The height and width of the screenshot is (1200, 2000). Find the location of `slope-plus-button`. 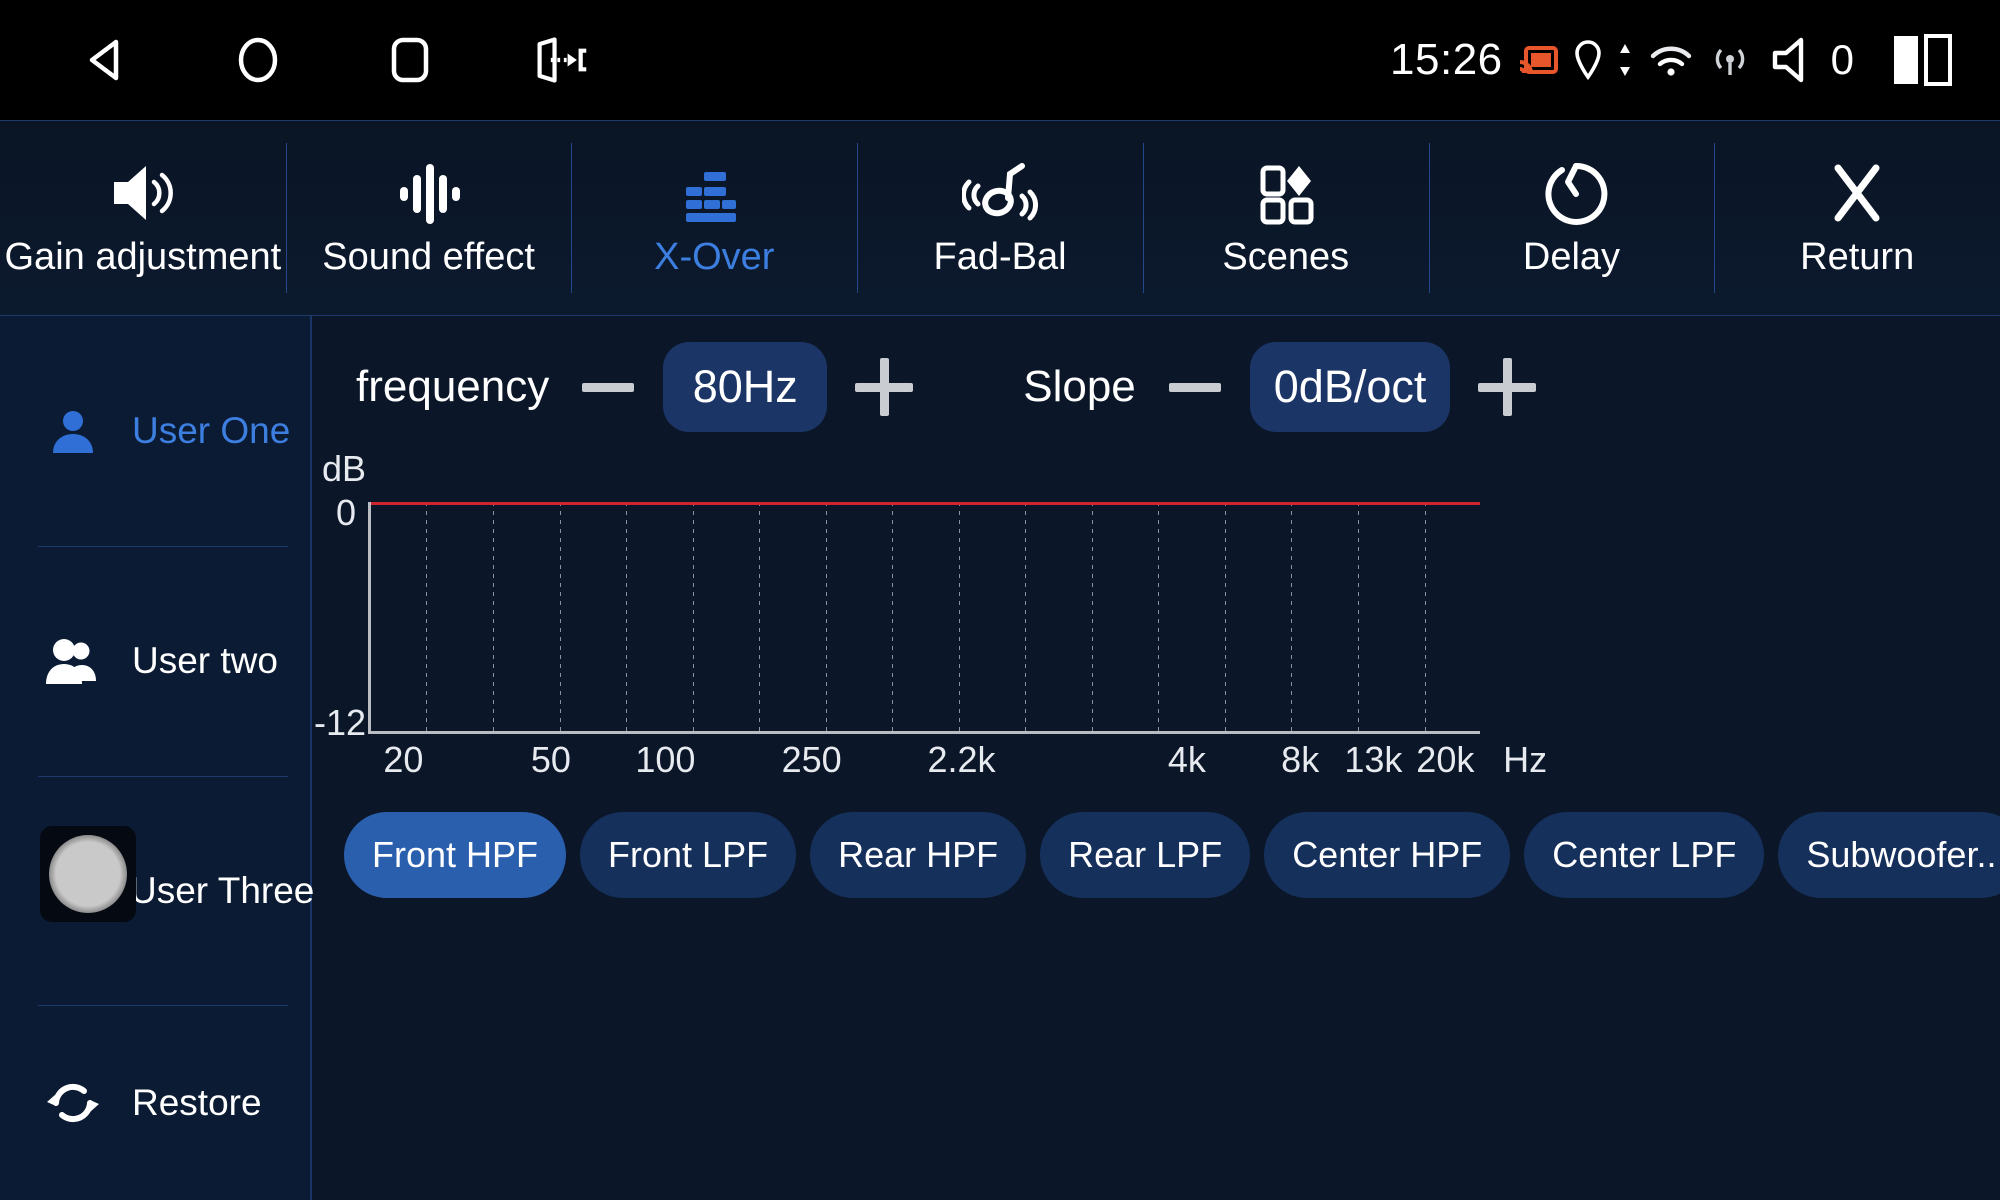

slope-plus-button is located at coordinates (1507, 387).